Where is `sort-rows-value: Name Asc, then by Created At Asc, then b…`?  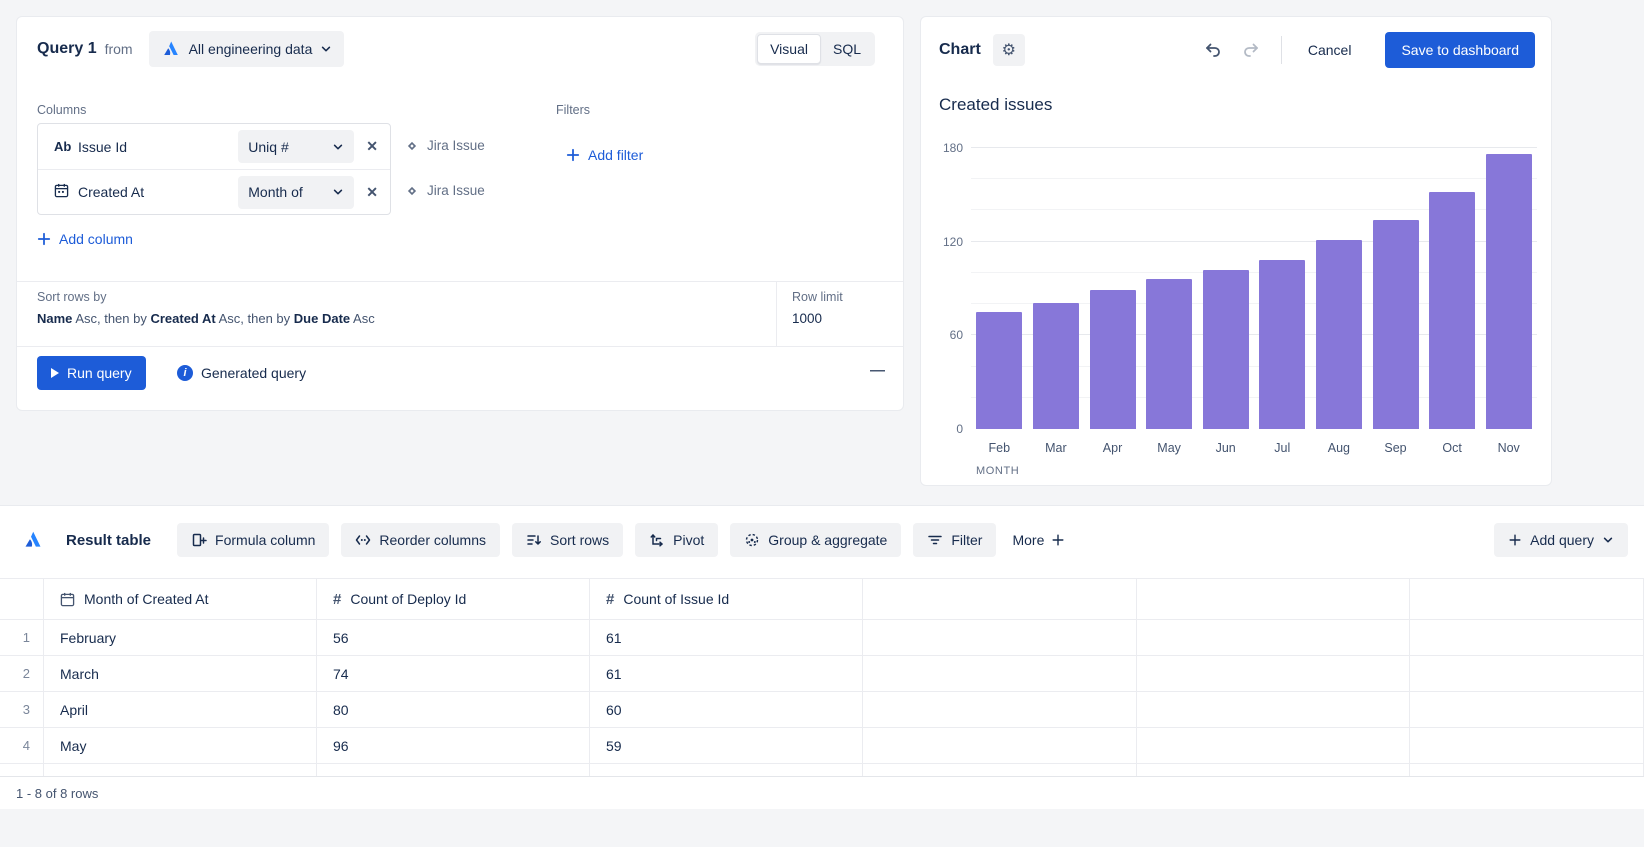 sort-rows-value: Name Asc, then by Created At Asc, then b… is located at coordinates (206, 318).